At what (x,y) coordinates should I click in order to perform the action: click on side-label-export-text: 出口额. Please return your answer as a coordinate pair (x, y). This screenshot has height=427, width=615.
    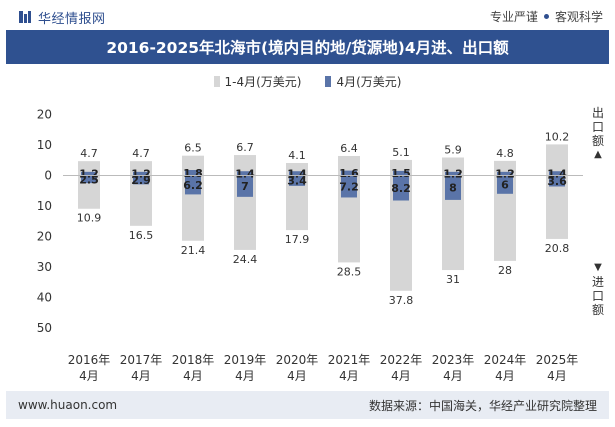
    Looking at the image, I should click on (597, 127).